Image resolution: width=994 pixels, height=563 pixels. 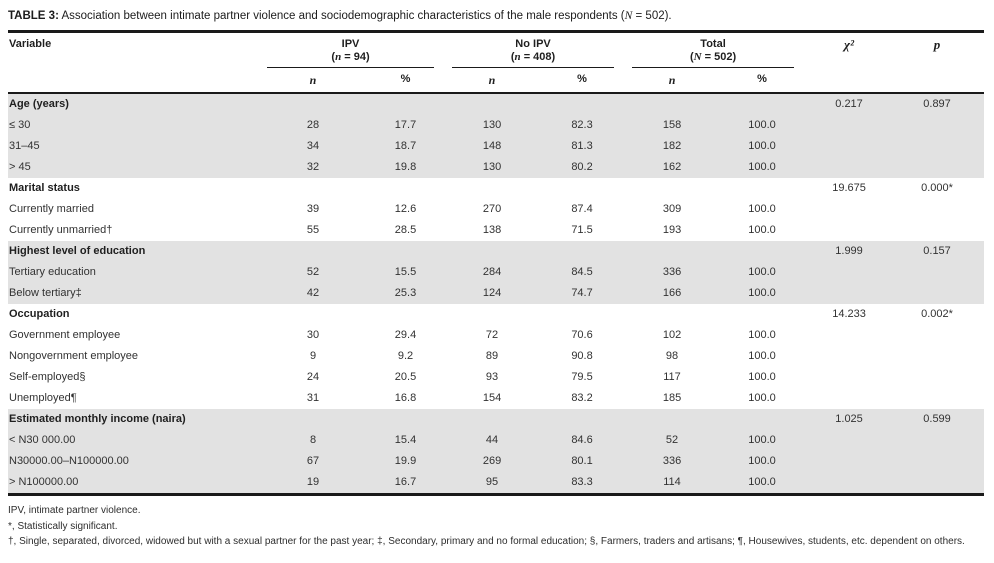 I want to click on row-label: Currently unmarried†, so click(x=61, y=230).